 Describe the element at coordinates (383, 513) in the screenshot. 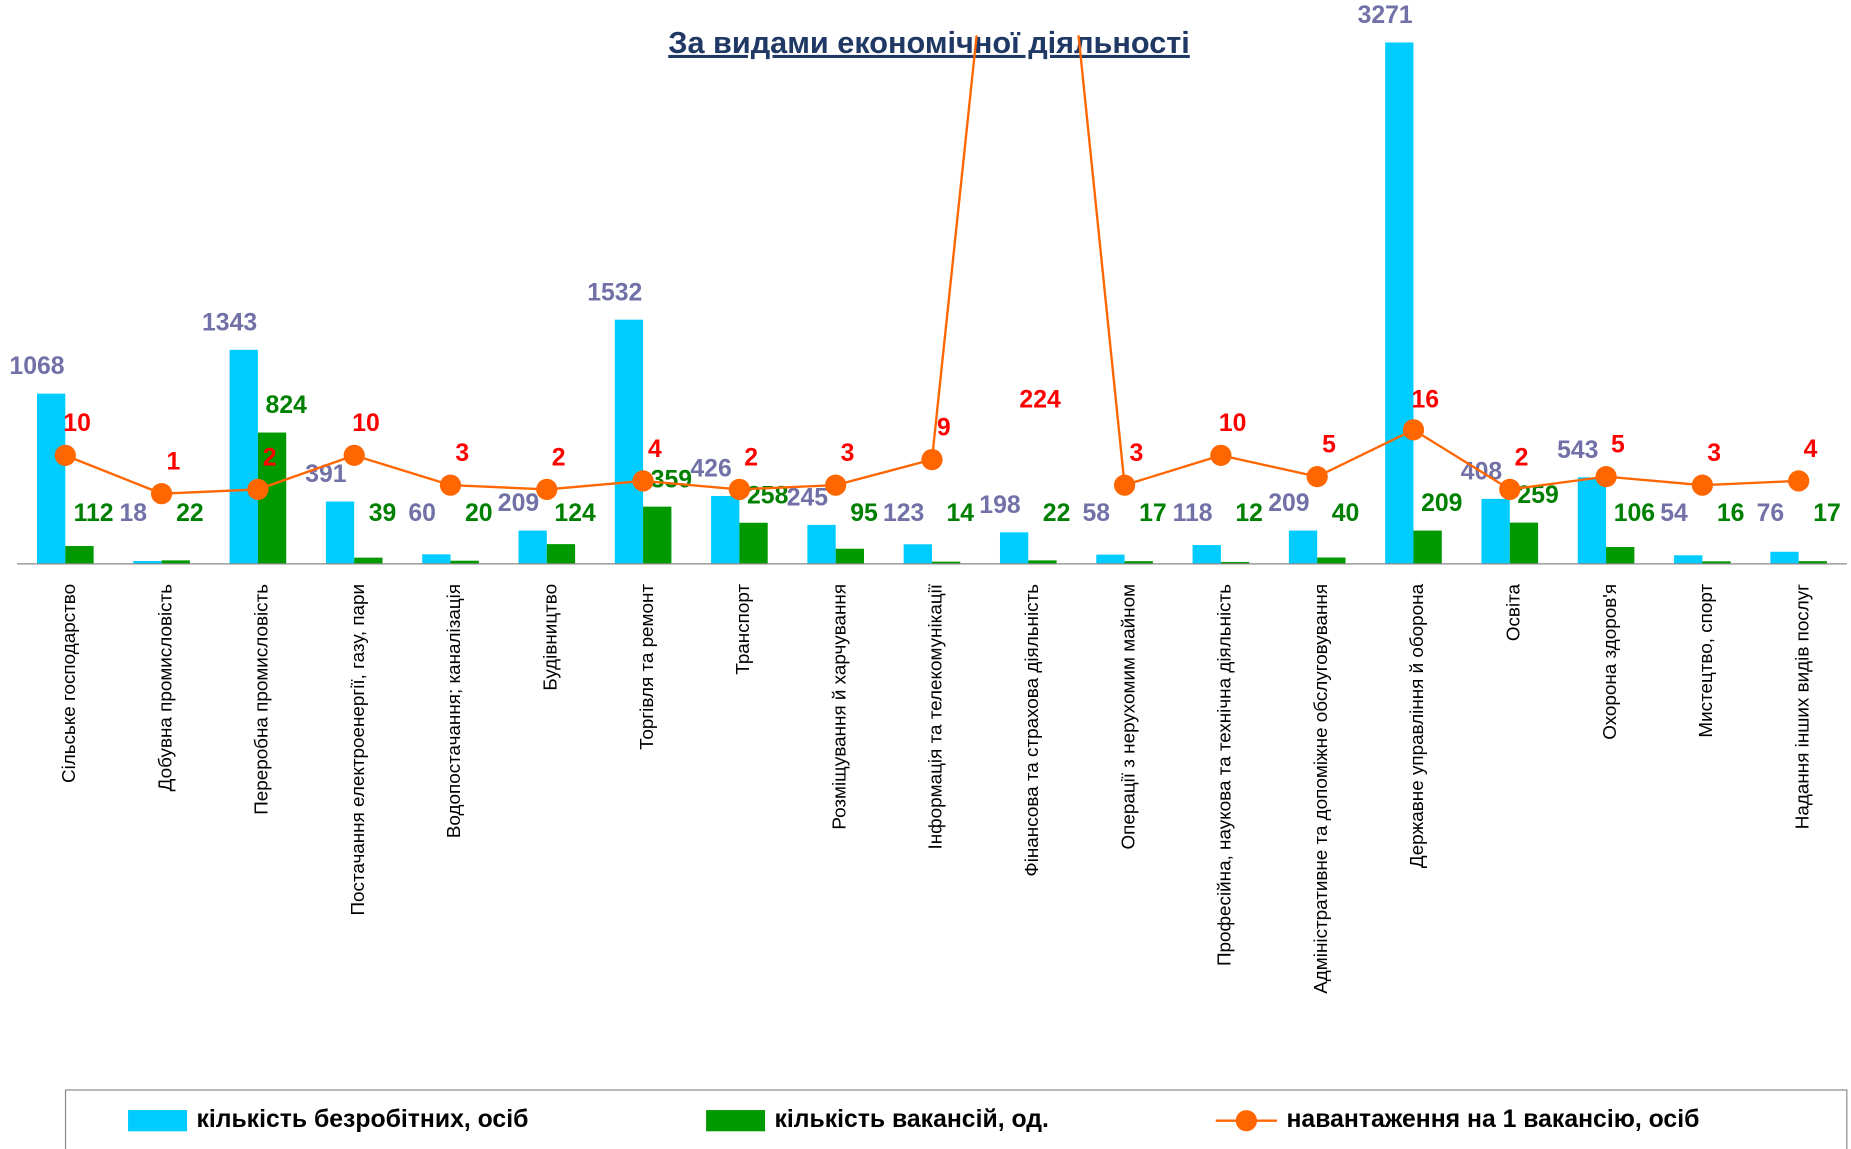

I see `data-label: 39` at that location.